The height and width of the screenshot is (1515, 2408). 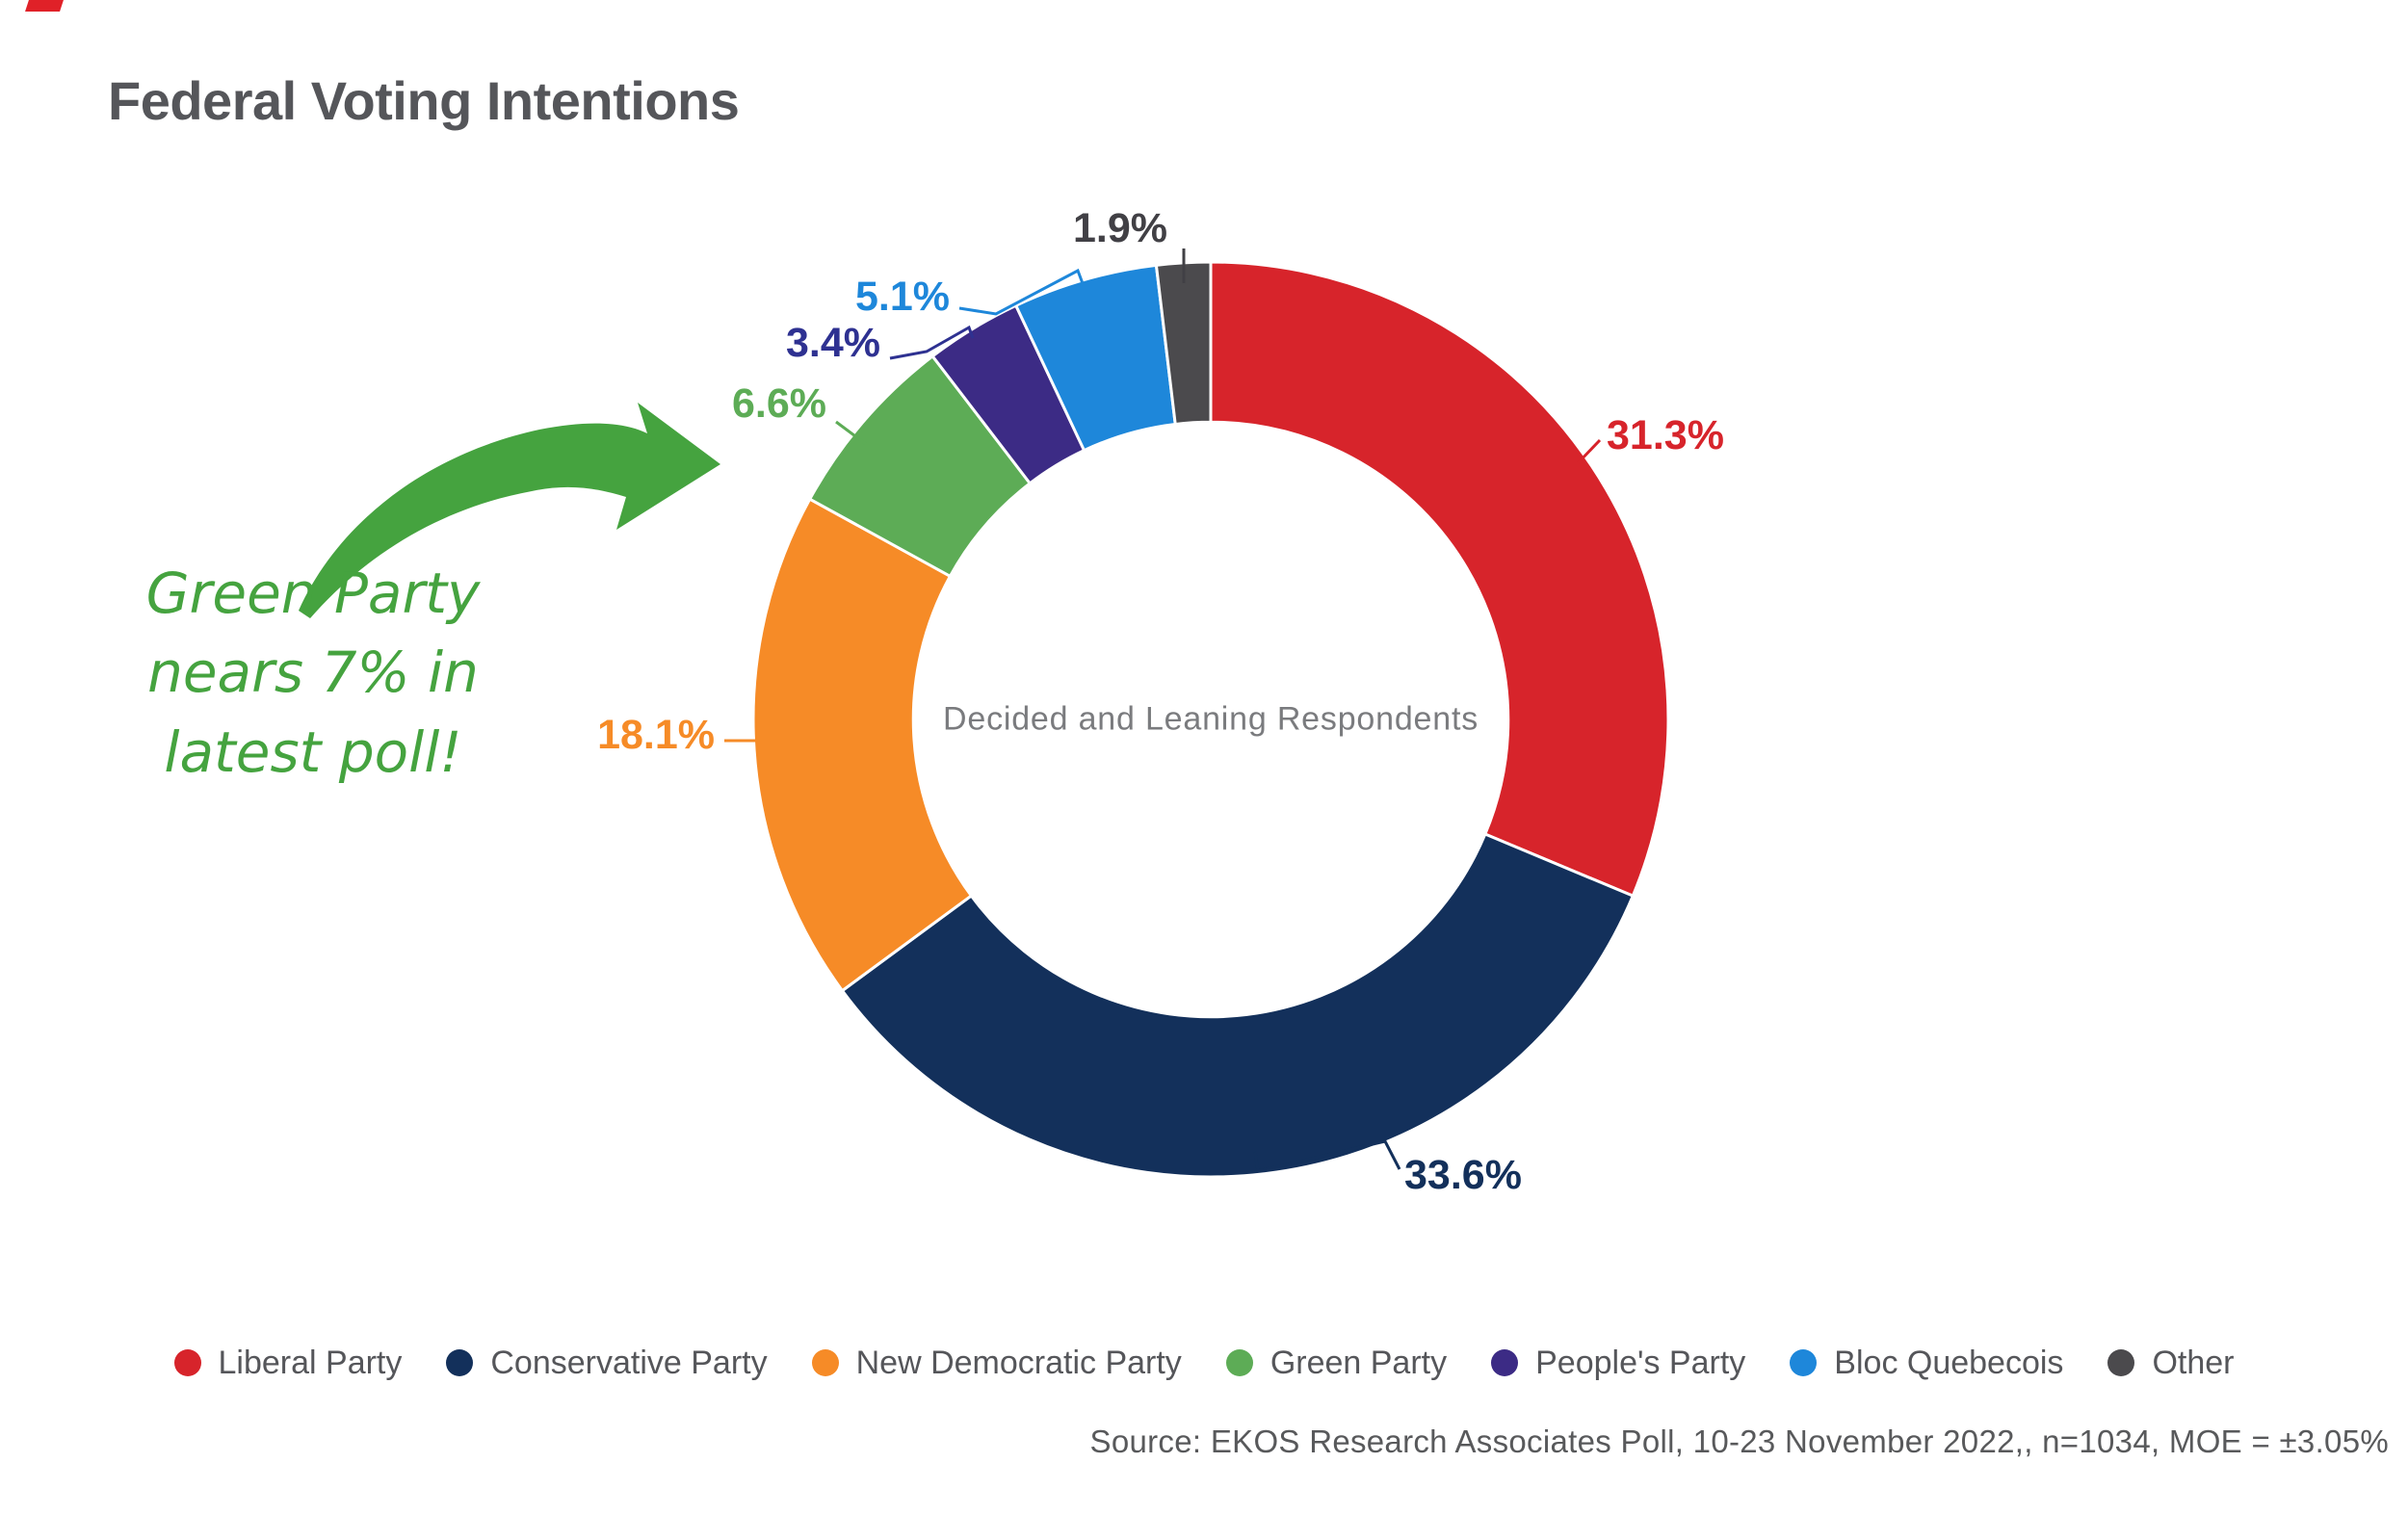 I want to click on legend-label: Bloc Quebecois, so click(x=1949, y=1363).